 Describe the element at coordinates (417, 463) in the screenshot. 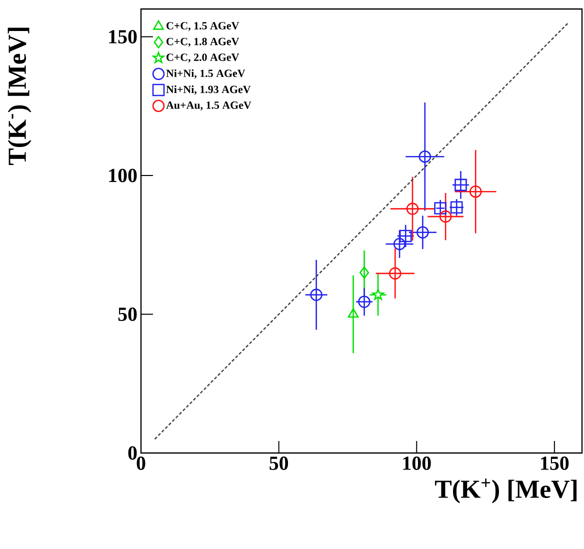

I see `x-tick-label: 100` at that location.